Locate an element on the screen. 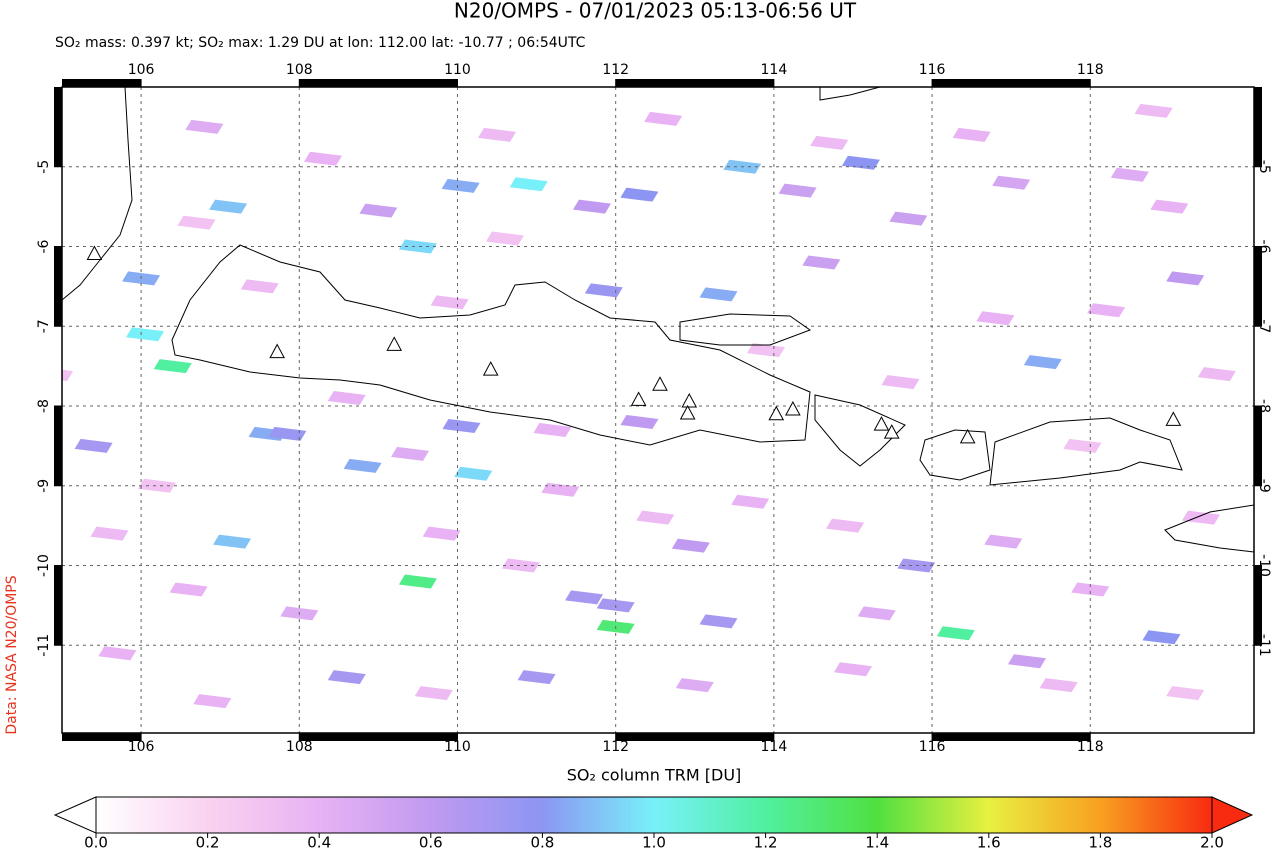 This screenshot has height=857, width=1272. colorbar-tick-label: 1.8 is located at coordinates (1100, 843).